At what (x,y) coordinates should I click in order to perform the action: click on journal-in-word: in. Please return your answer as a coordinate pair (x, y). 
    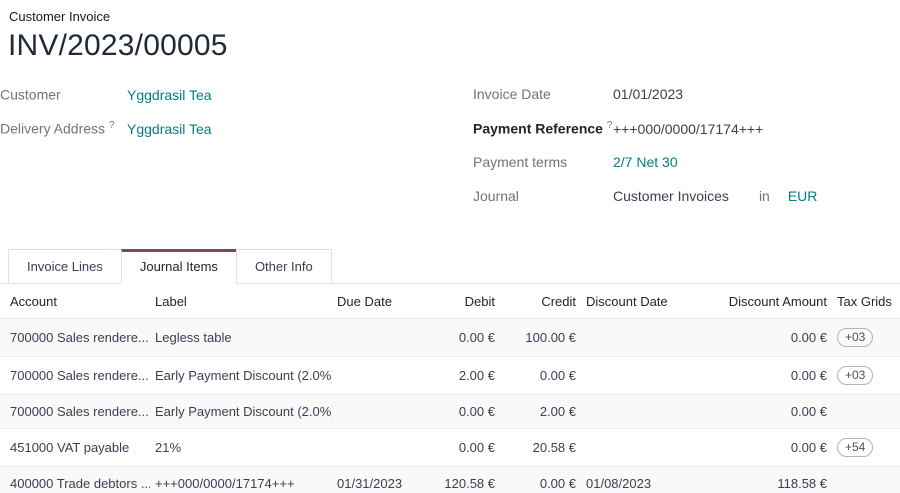
    Looking at the image, I should click on (764, 196).